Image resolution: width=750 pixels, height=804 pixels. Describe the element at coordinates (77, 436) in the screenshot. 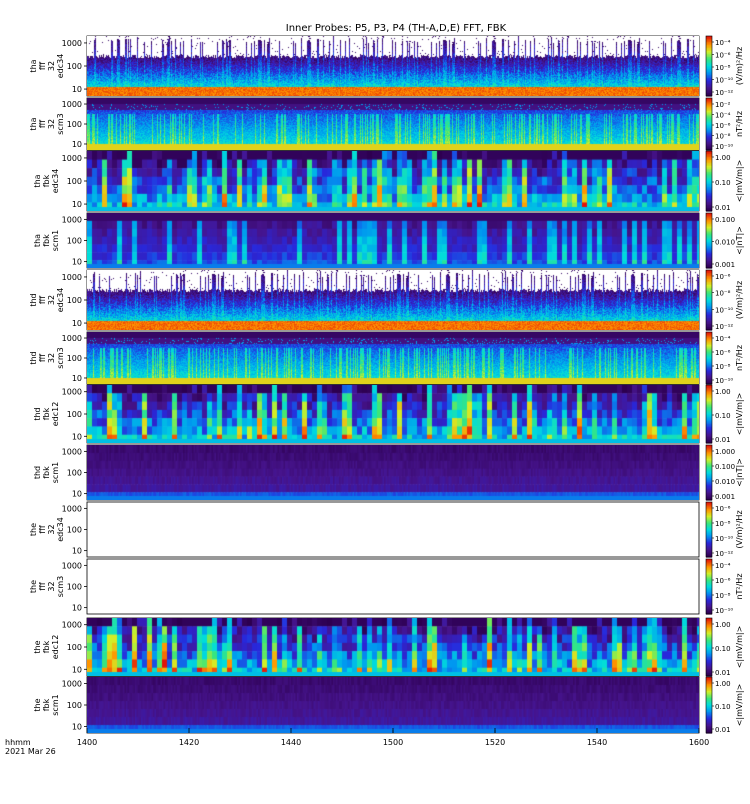

I see `panel-6-ytick-label-2: 10` at that location.